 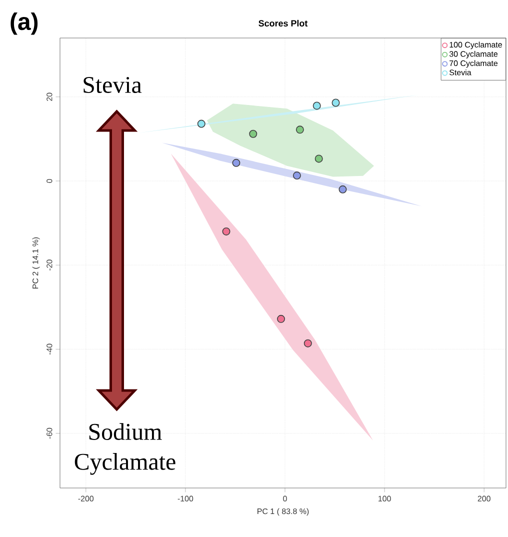 I want to click on chart-title: Scores Plot, so click(x=283, y=23).